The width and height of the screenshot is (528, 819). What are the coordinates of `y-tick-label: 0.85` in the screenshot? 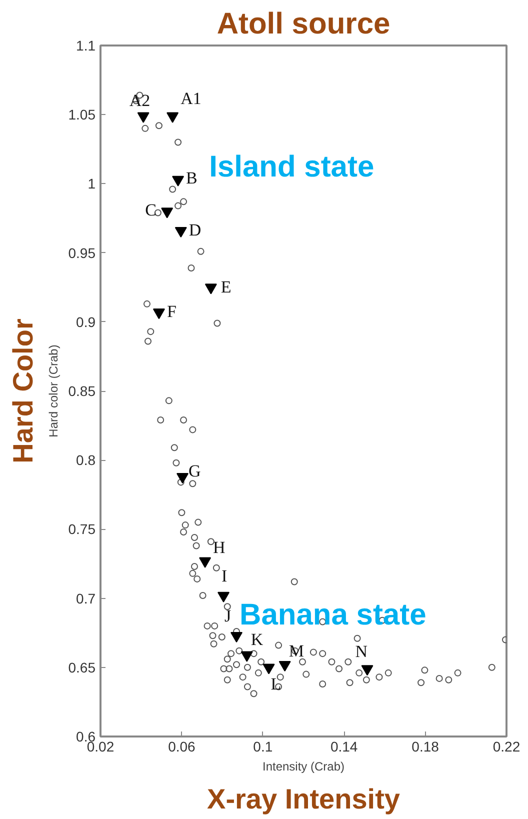 It's located at (82, 391).